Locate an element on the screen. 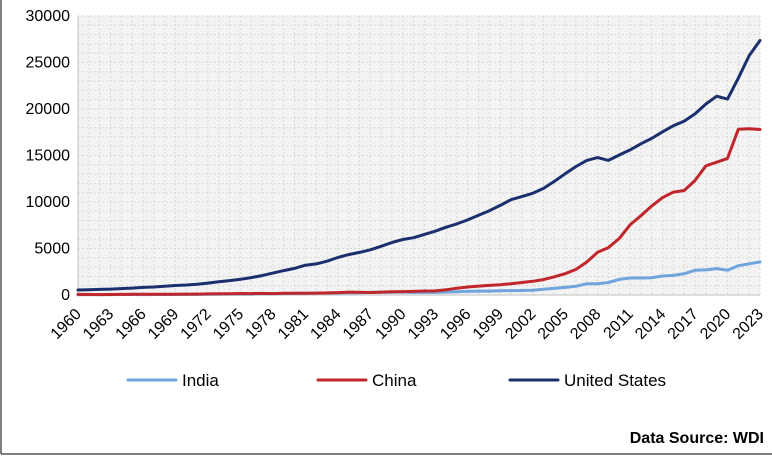 The height and width of the screenshot is (461, 772). x-tick-label: 1972 is located at coordinates (196, 324).